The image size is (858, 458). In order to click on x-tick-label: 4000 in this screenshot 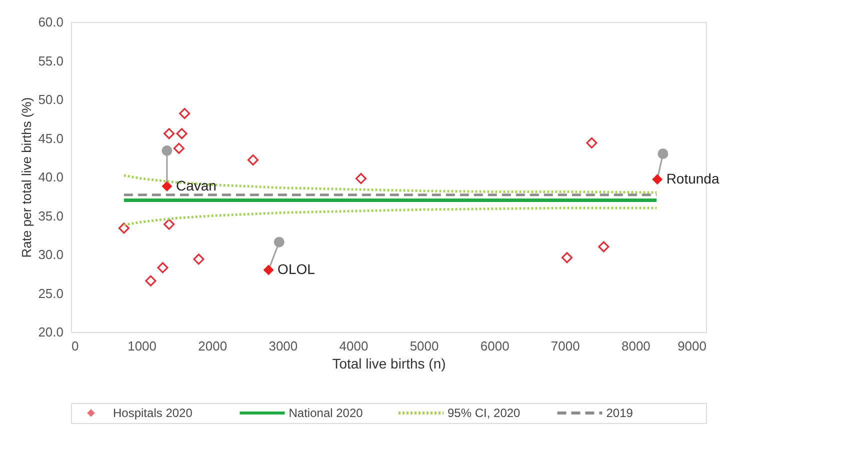, I will do `click(353, 346)`.